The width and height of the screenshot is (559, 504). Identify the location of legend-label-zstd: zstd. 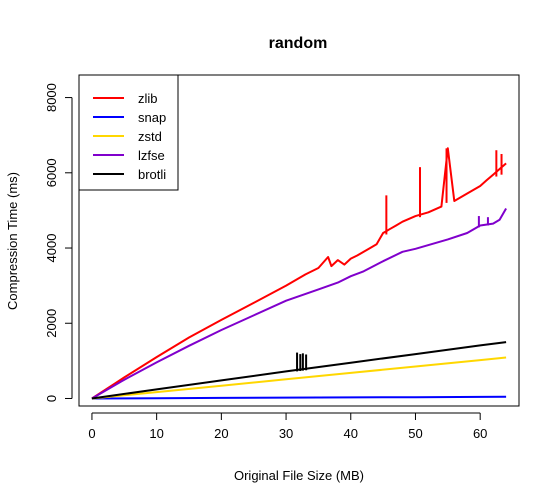
(150, 136).